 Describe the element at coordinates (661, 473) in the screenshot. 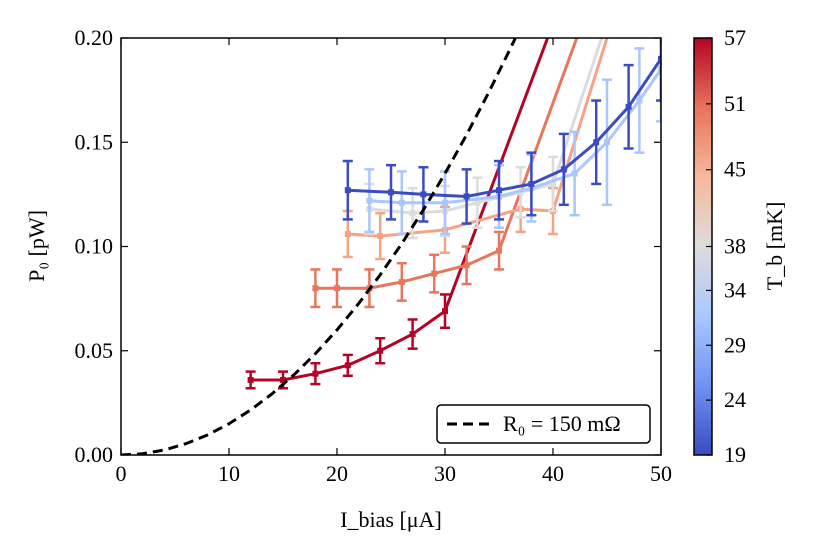

I see `x-tick-label: 50` at that location.